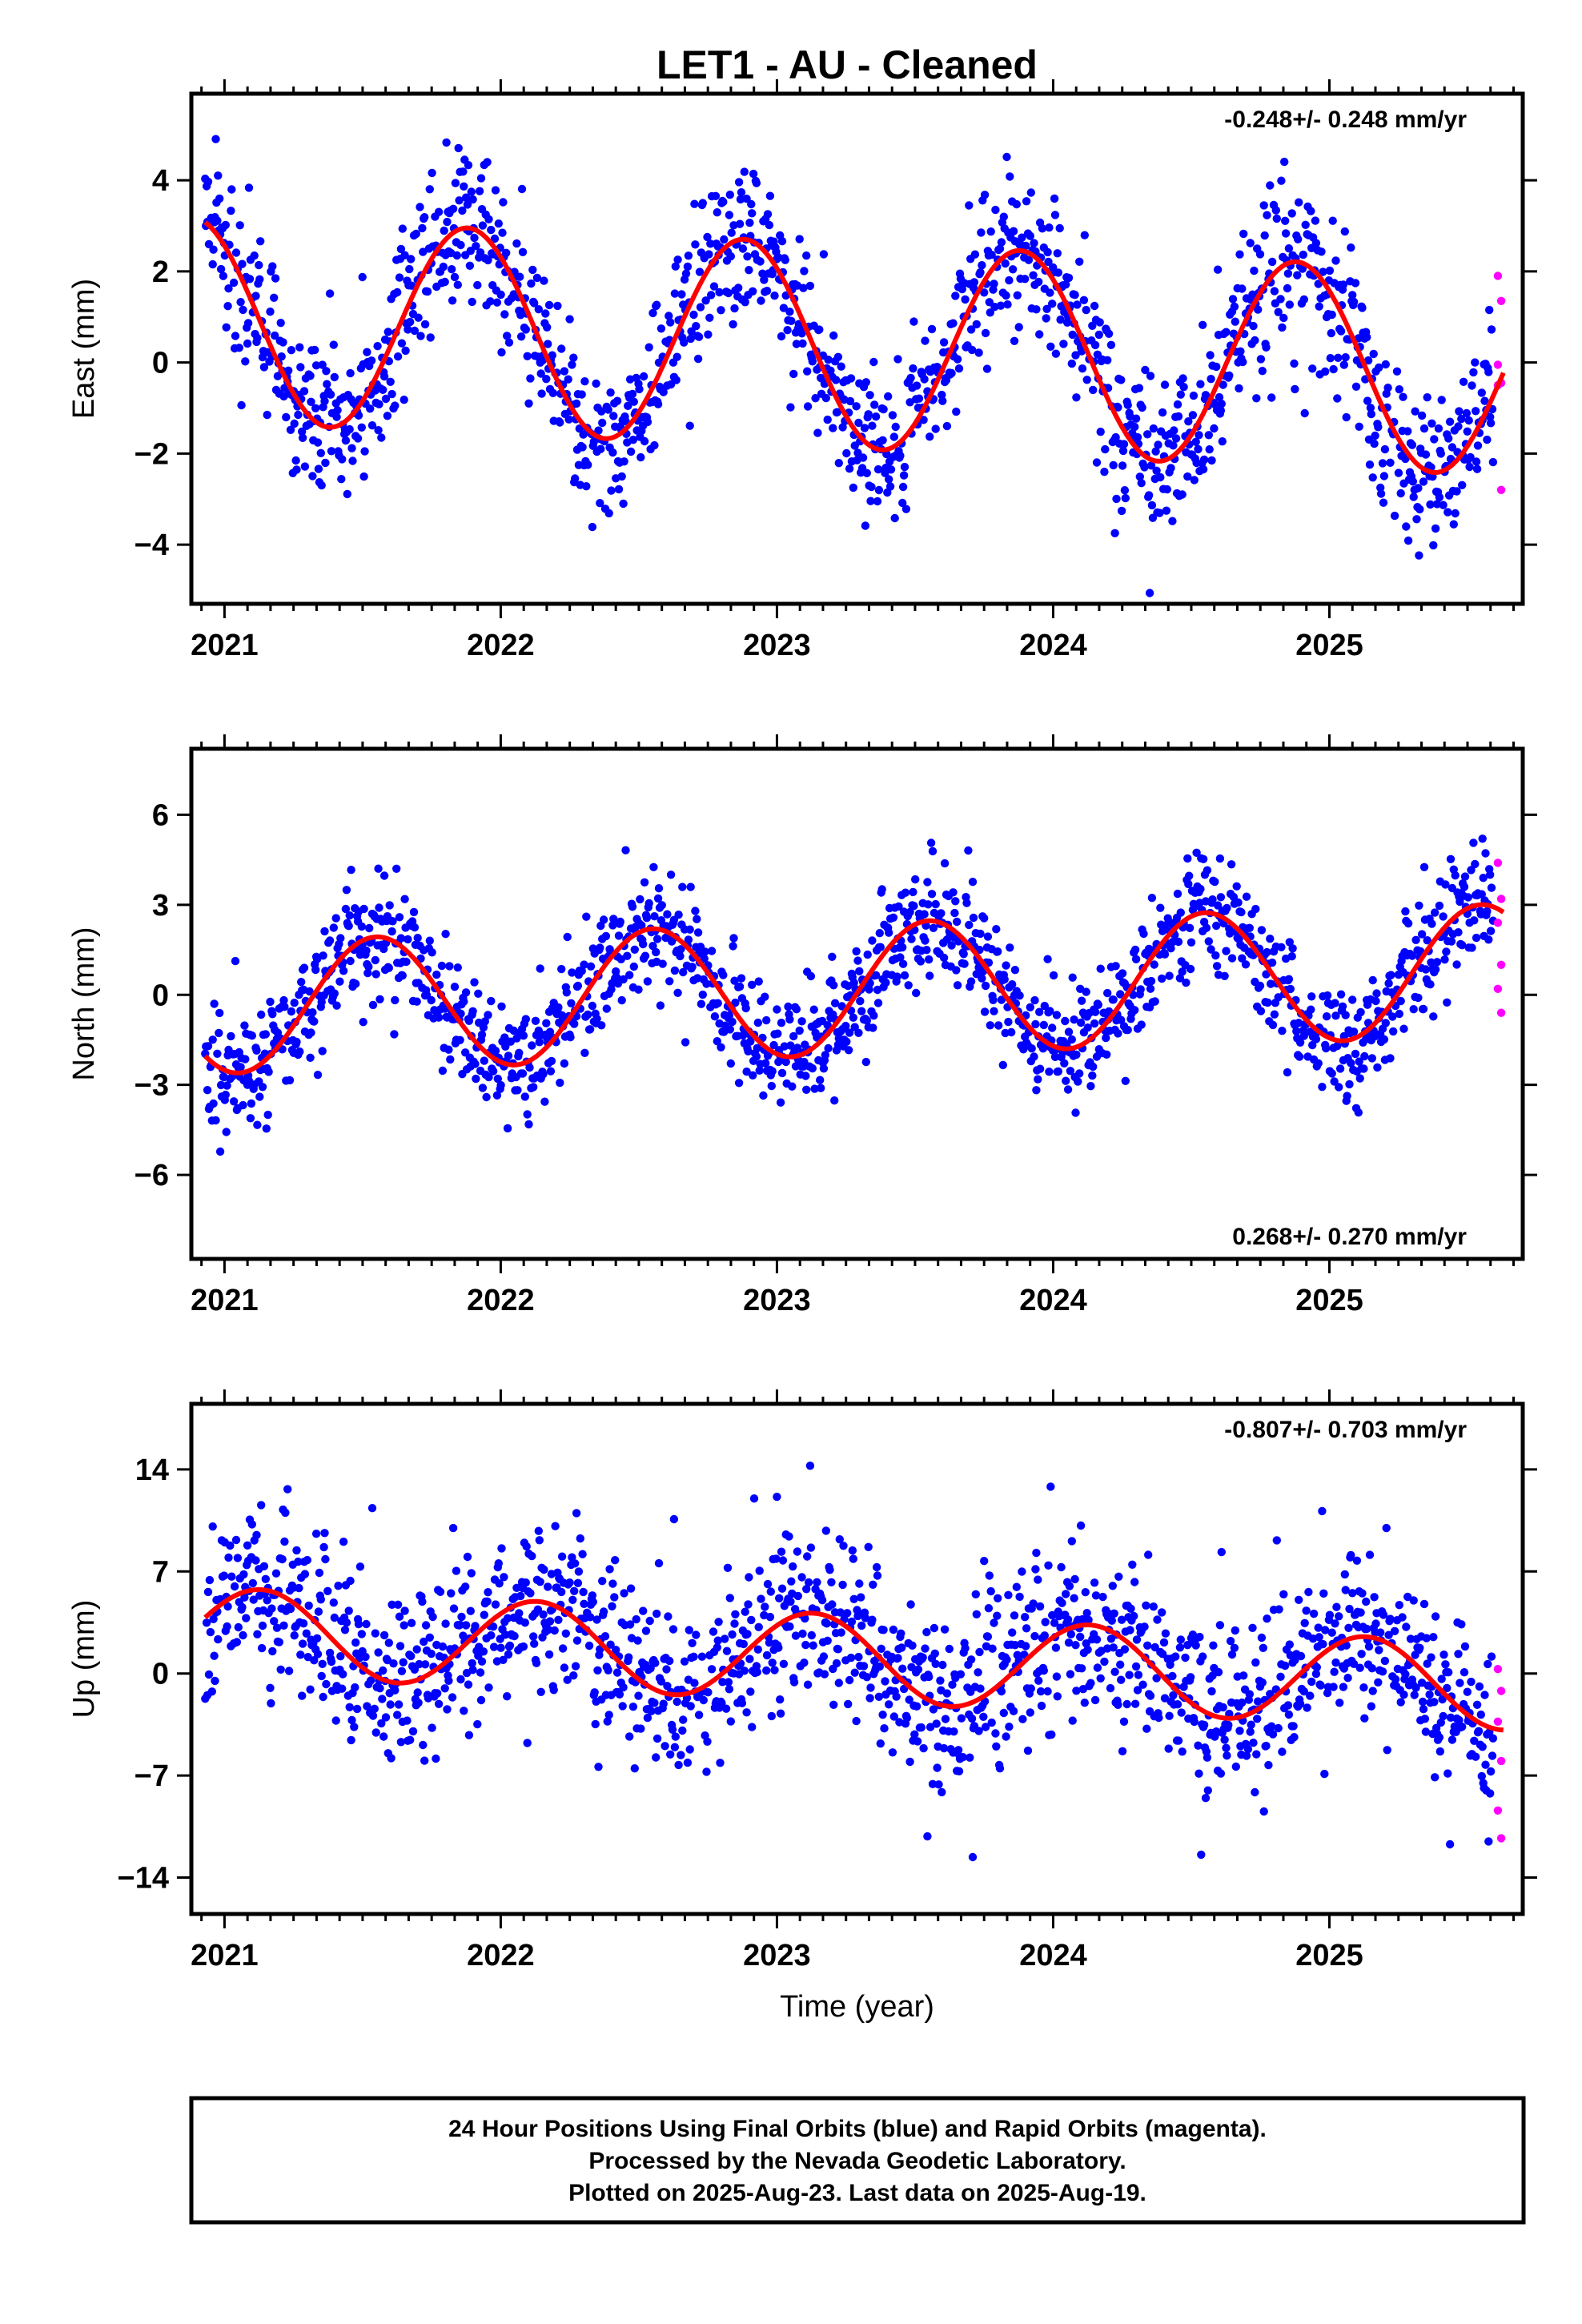  Describe the element at coordinates (1350, 1237) in the screenshot. I see `north-rate-annotation: 0.268+/- 0.270 mm/yr` at that location.